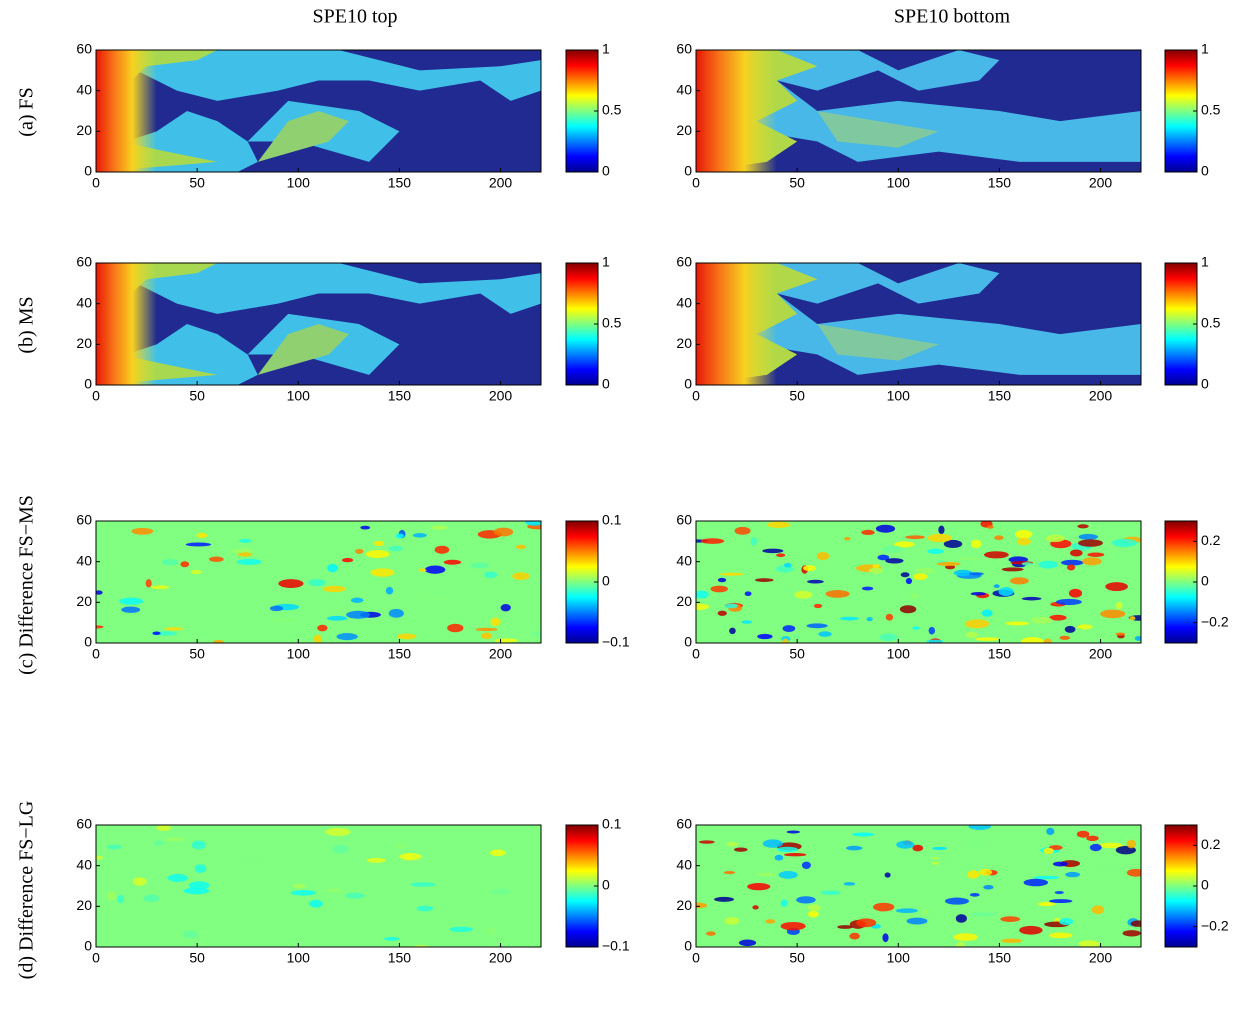 This screenshot has width=1250, height=1015. I want to click on colorbar-tick-label: 0, so click(1205, 581).